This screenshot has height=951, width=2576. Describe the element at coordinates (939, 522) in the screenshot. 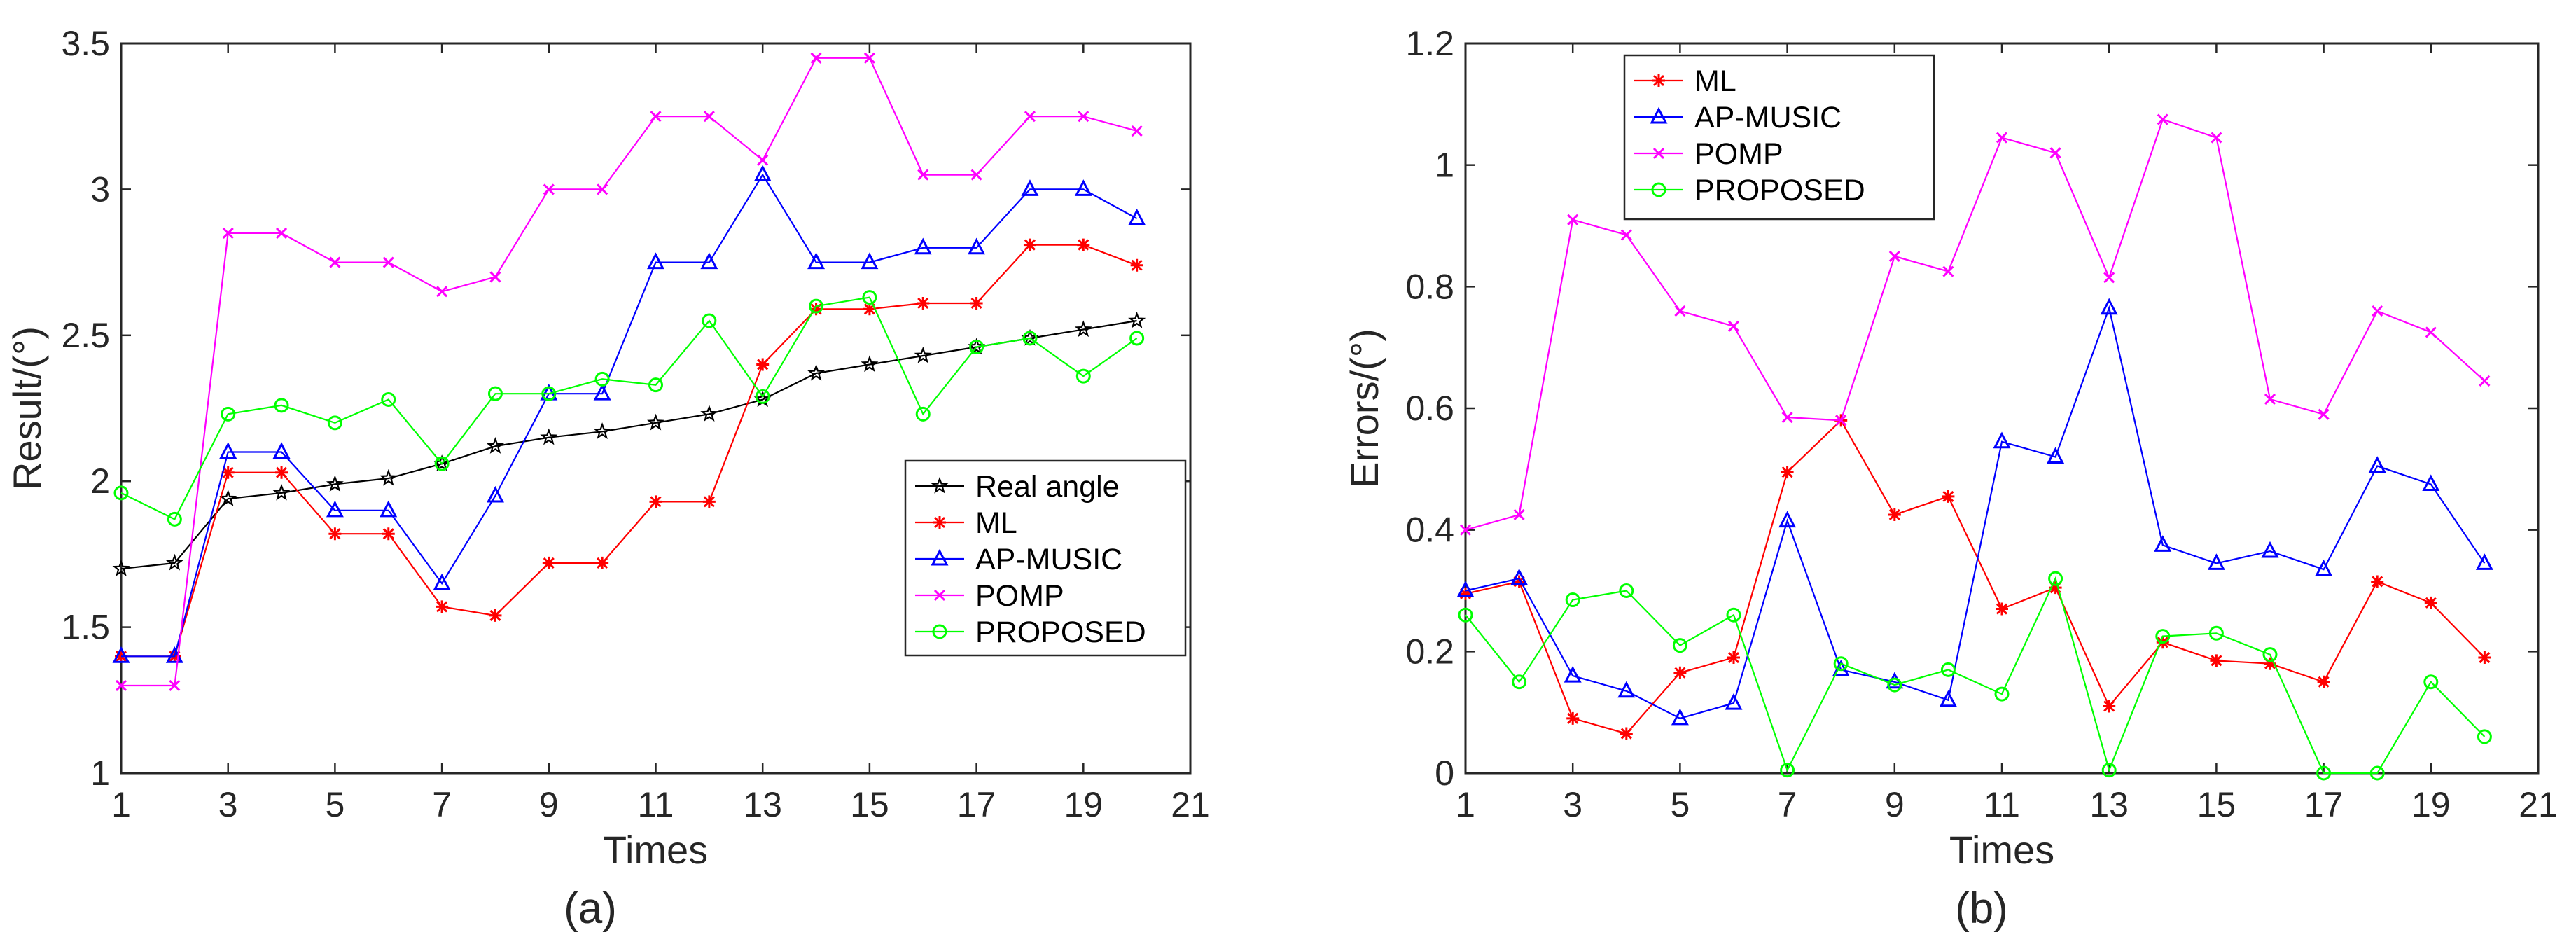

I see `legend-marker-ml` at that location.